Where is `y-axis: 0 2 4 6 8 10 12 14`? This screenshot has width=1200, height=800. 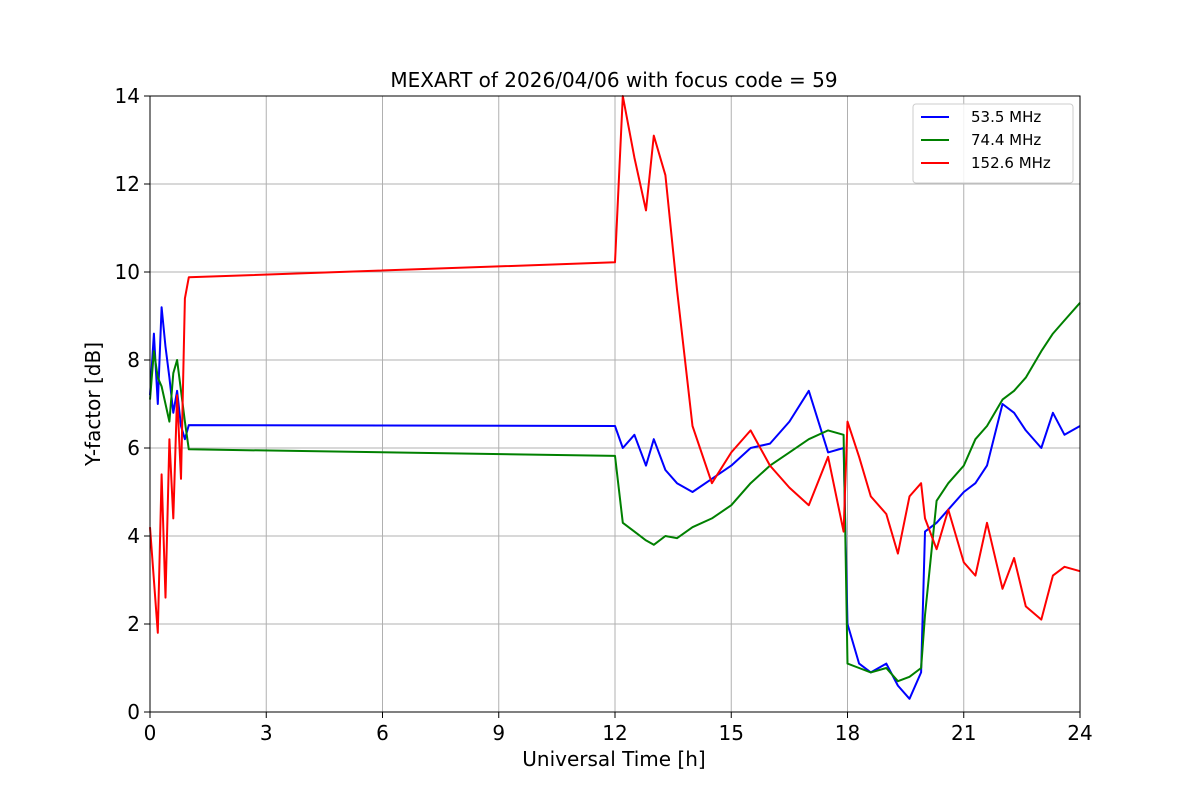
y-axis: 0 2 4 6 8 10 12 14 is located at coordinates (132, 404).